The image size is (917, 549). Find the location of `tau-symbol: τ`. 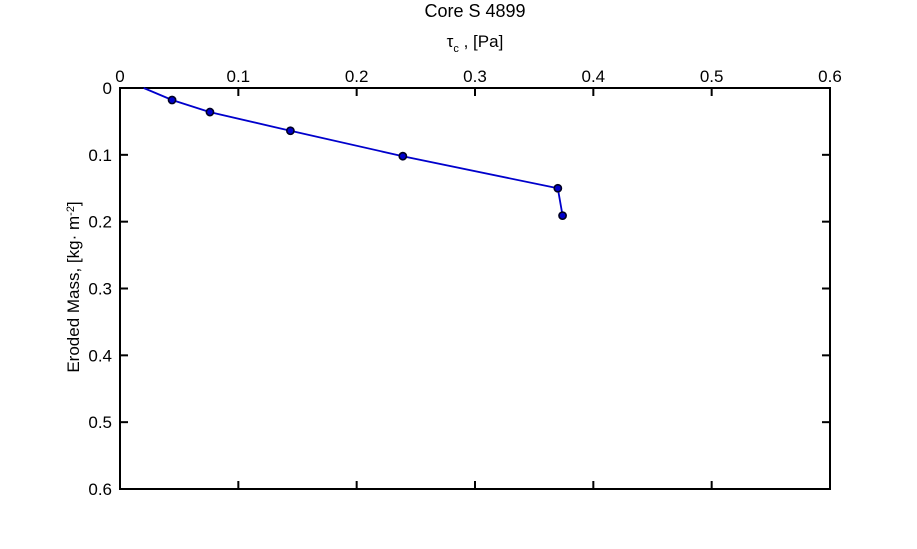

tau-symbol: τ is located at coordinates (450, 41).